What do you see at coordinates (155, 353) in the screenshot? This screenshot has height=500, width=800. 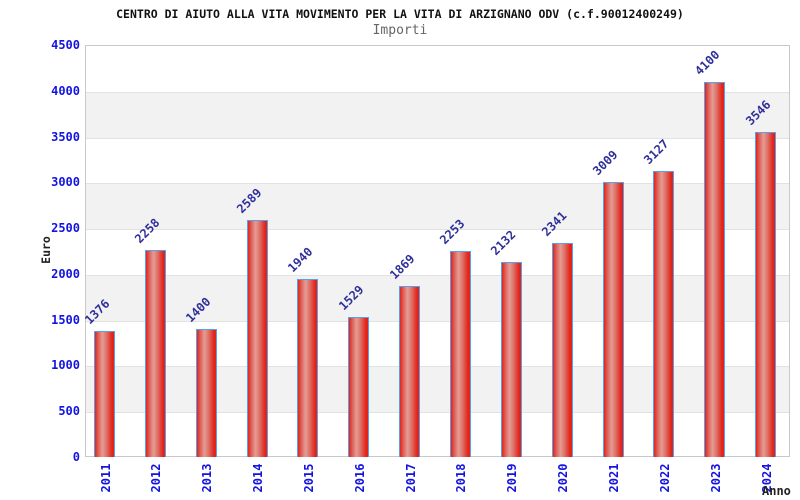 I see `bar-2012` at bounding box center [155, 353].